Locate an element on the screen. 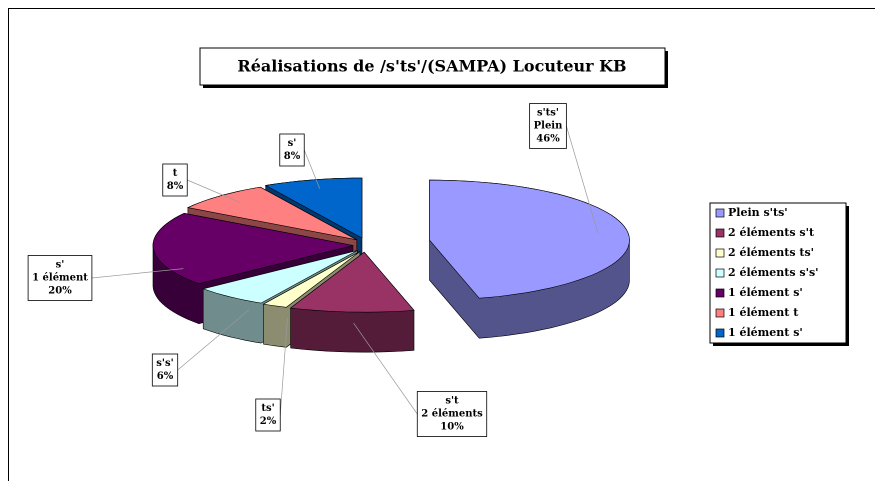 Image resolution: width=875 pixels, height=481 pixels. legend-label: 1 élément t is located at coordinates (763, 312).